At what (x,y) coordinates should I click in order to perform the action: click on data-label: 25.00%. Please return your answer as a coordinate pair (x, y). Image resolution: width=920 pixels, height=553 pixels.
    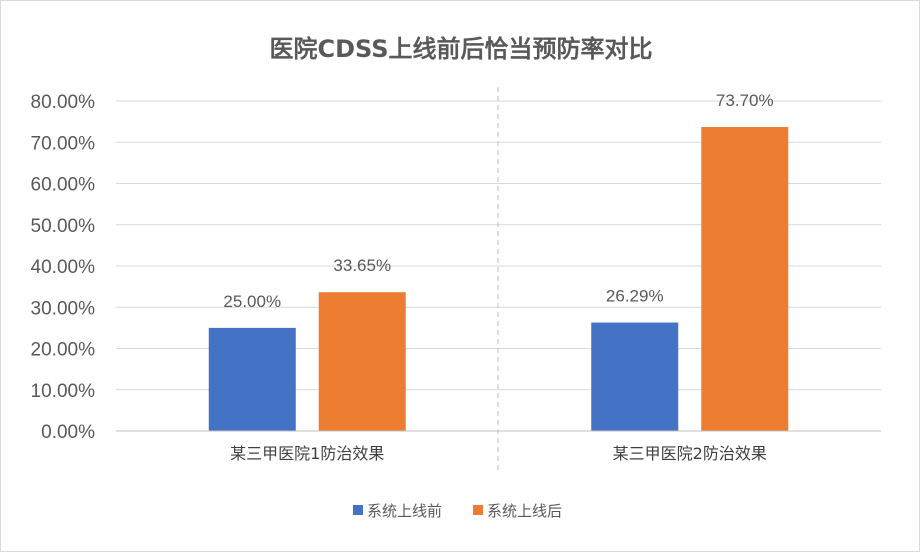
    Looking at the image, I should click on (252, 301).